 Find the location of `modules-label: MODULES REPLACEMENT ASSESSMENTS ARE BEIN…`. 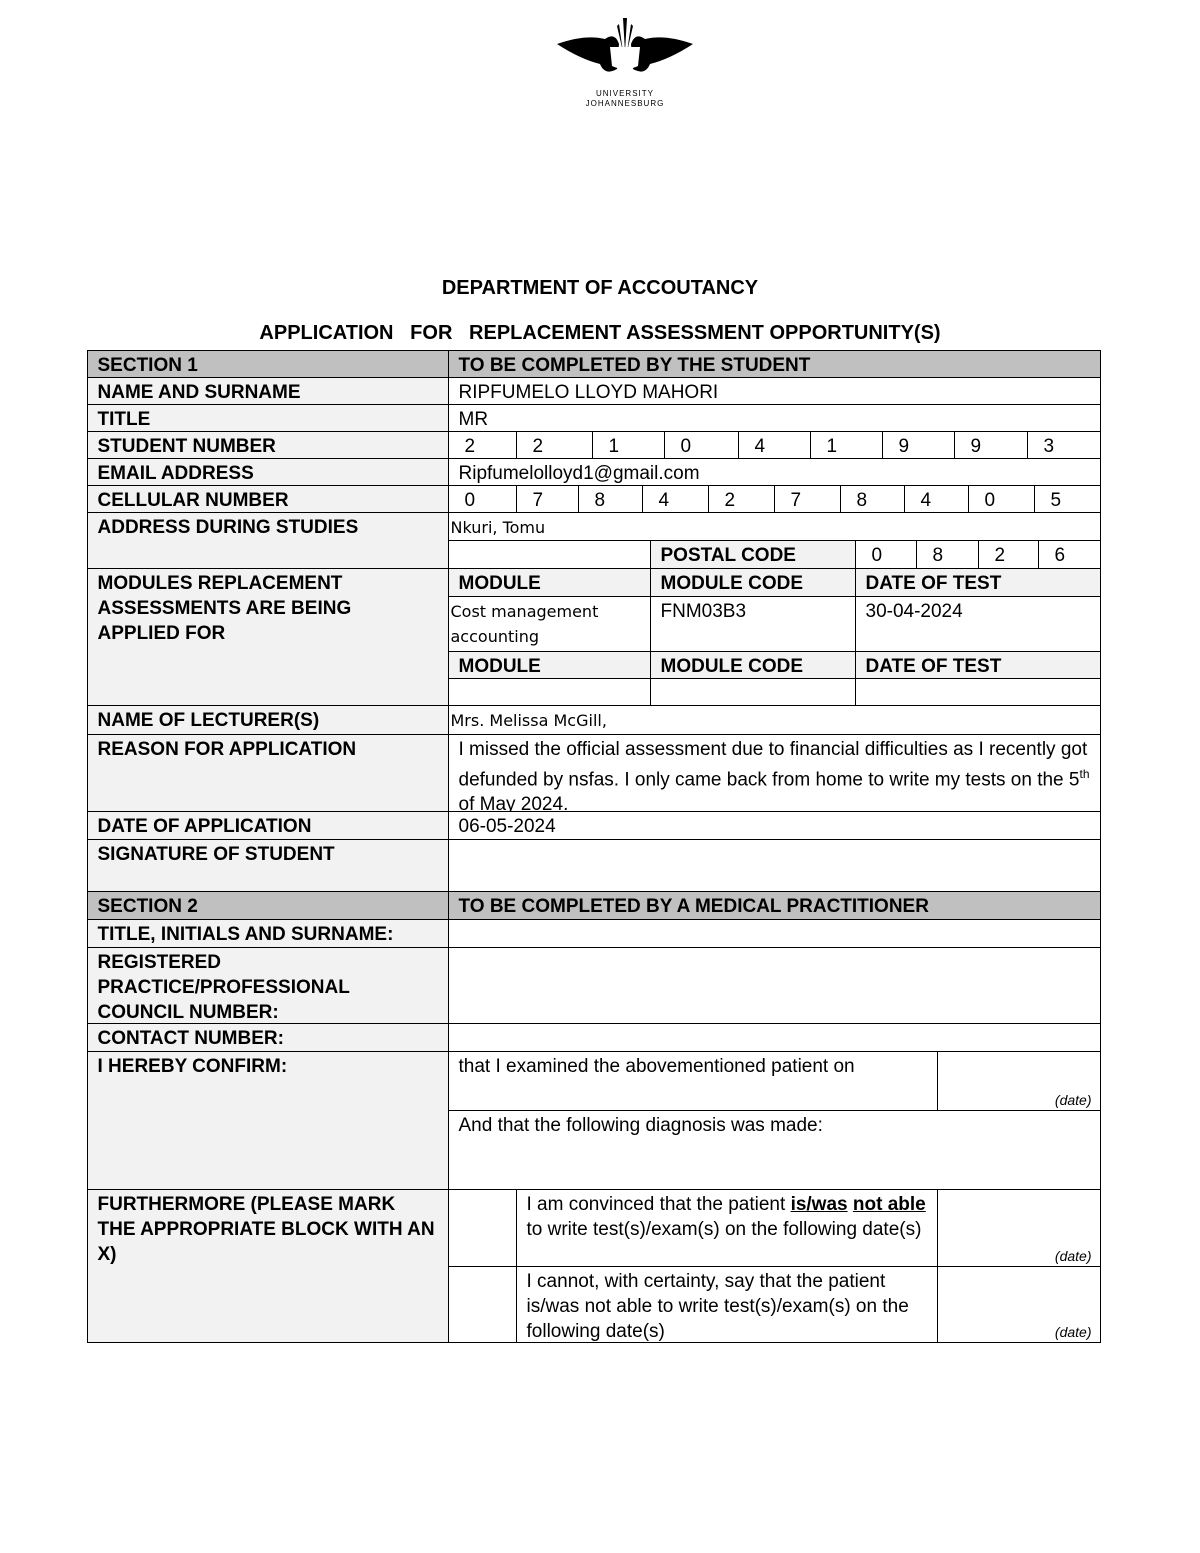

modules-label: MODULES REPLACEMENT ASSESSMENTS ARE BEIN… is located at coordinates (267, 636).